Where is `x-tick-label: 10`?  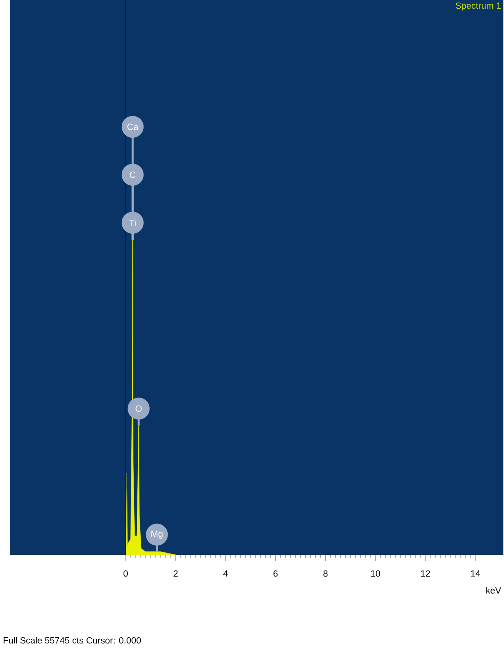
x-tick-label: 10 is located at coordinates (376, 573).